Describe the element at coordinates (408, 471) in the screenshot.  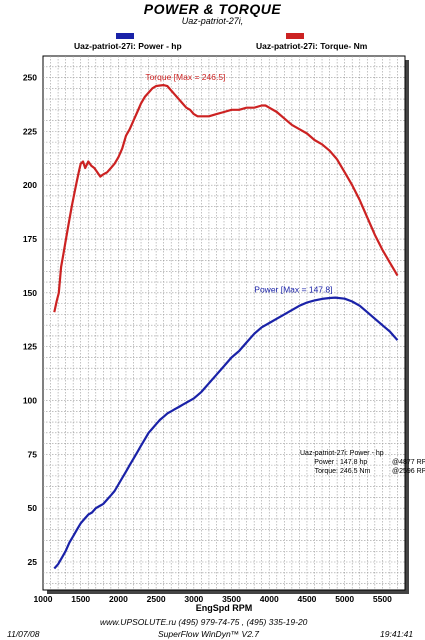
I see `stats-torque-rpm: @2596 RPM` at that location.